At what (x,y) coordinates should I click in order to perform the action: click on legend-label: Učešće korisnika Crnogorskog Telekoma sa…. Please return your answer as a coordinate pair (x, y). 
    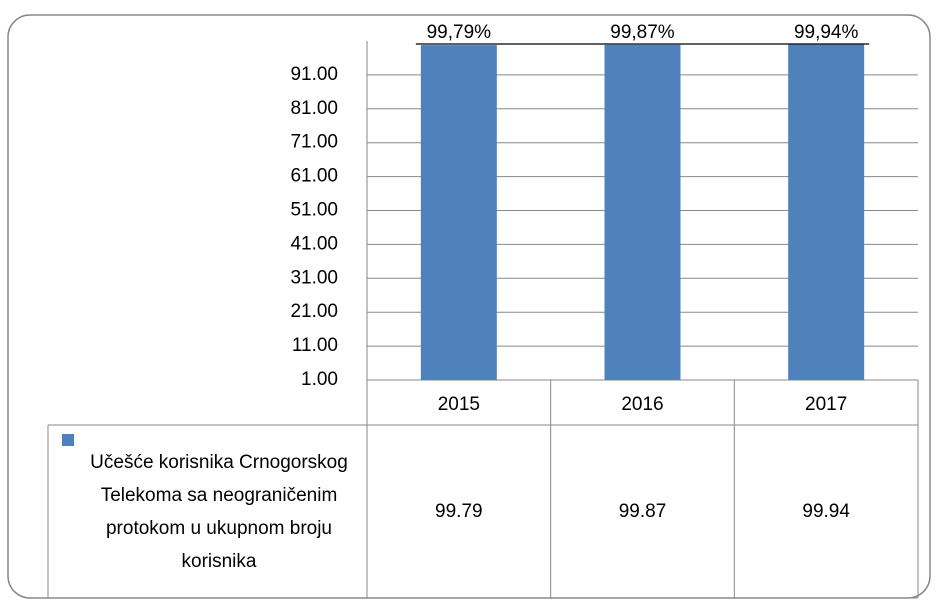
    Looking at the image, I should click on (219, 511).